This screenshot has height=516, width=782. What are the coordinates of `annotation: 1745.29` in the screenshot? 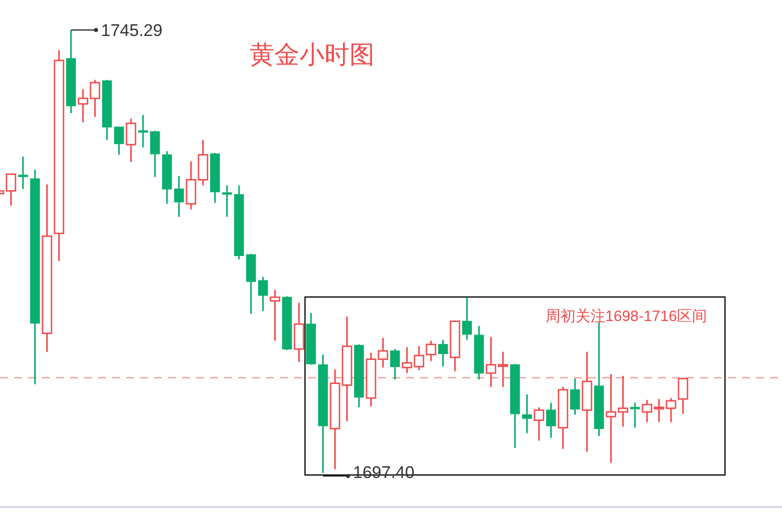 It's located at (131, 30).